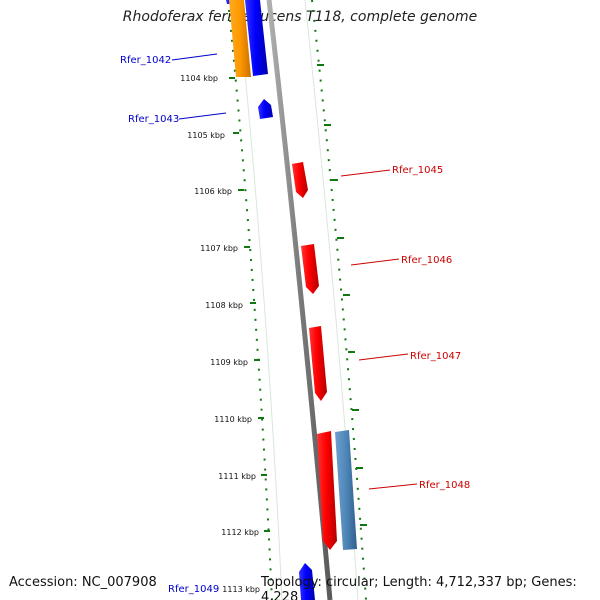  Describe the element at coordinates (342, 295) in the screenshot. I see `right-tick-marks` at that location.